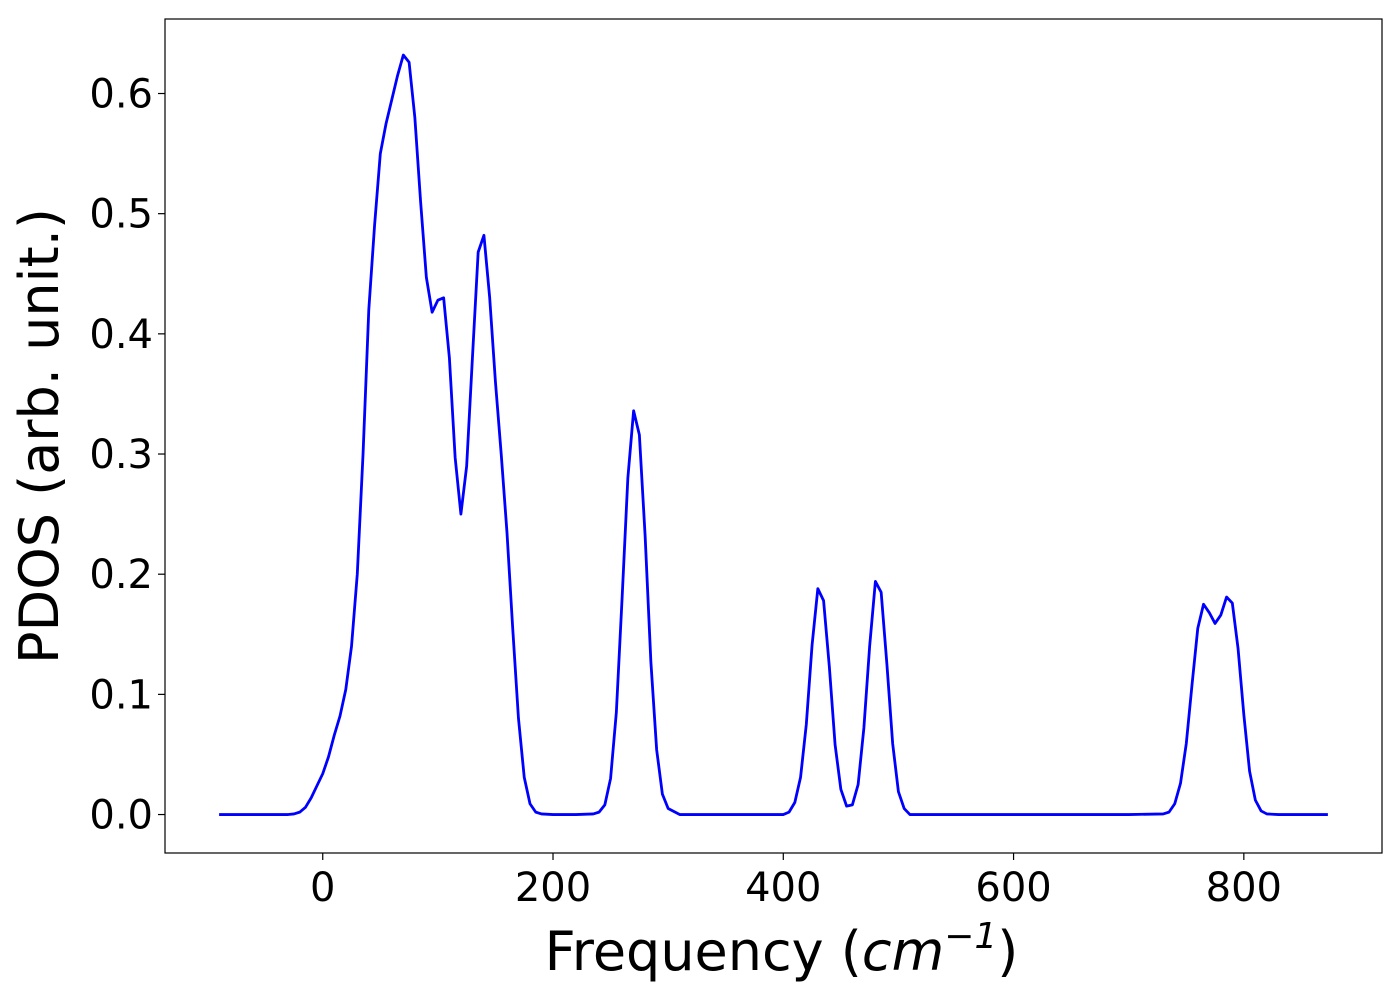  I want to click on x-axis-ticks: 0 200 400 600 800, so click(796, 882).